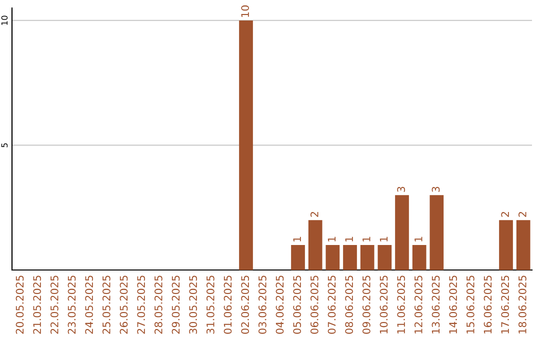 The width and height of the screenshot is (540, 340). What do you see at coordinates (332, 305) in the screenshot?
I see `x-tick-label: 07.06.2025` at bounding box center [332, 305].